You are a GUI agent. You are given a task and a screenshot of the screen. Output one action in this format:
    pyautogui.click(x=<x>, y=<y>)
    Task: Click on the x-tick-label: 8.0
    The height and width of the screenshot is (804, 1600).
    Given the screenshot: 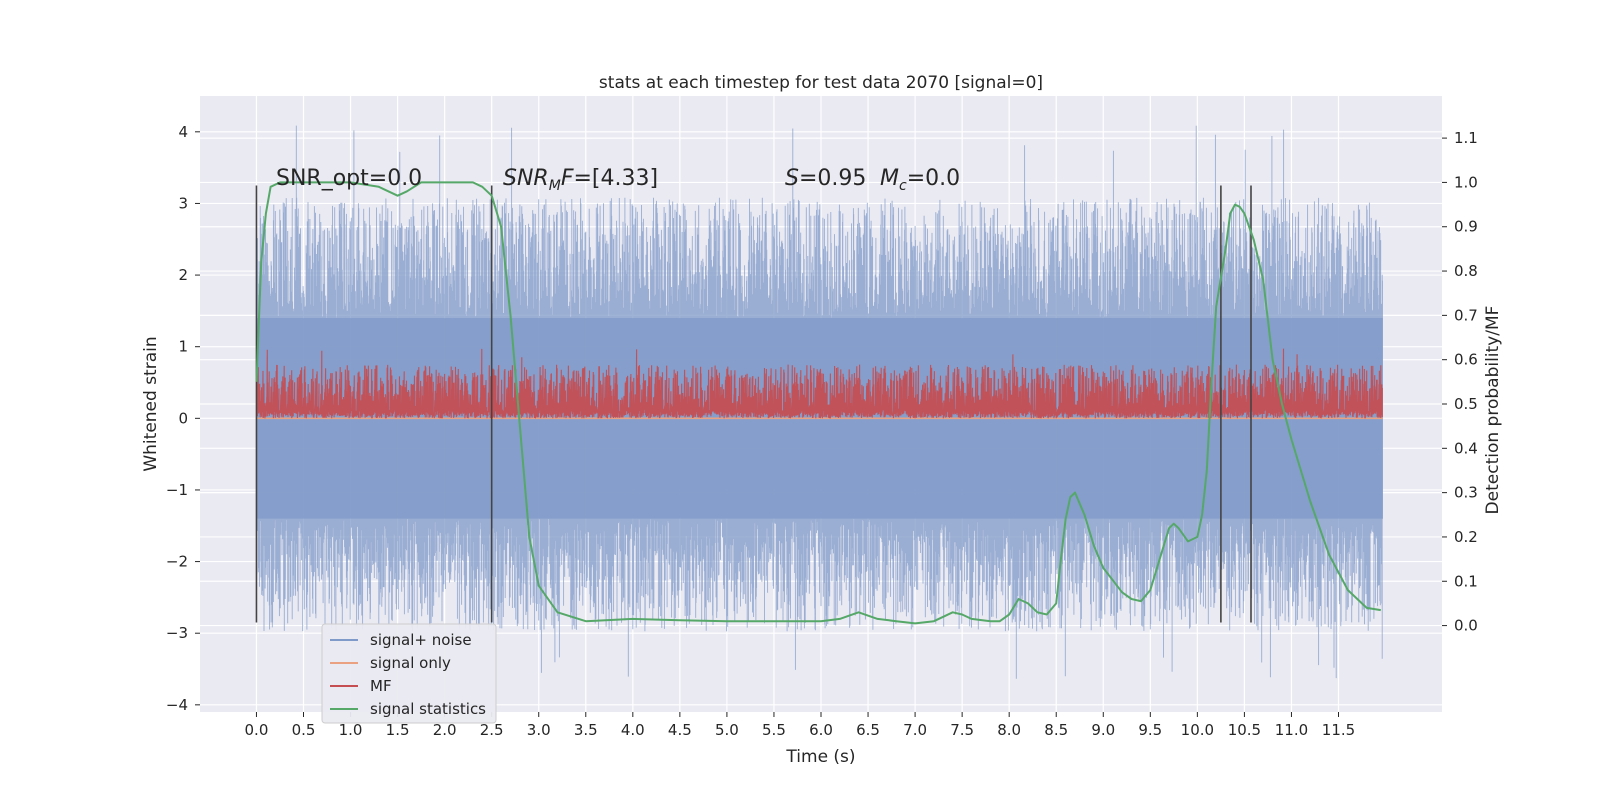 What is the action you would take?
    pyautogui.click(x=1009, y=730)
    